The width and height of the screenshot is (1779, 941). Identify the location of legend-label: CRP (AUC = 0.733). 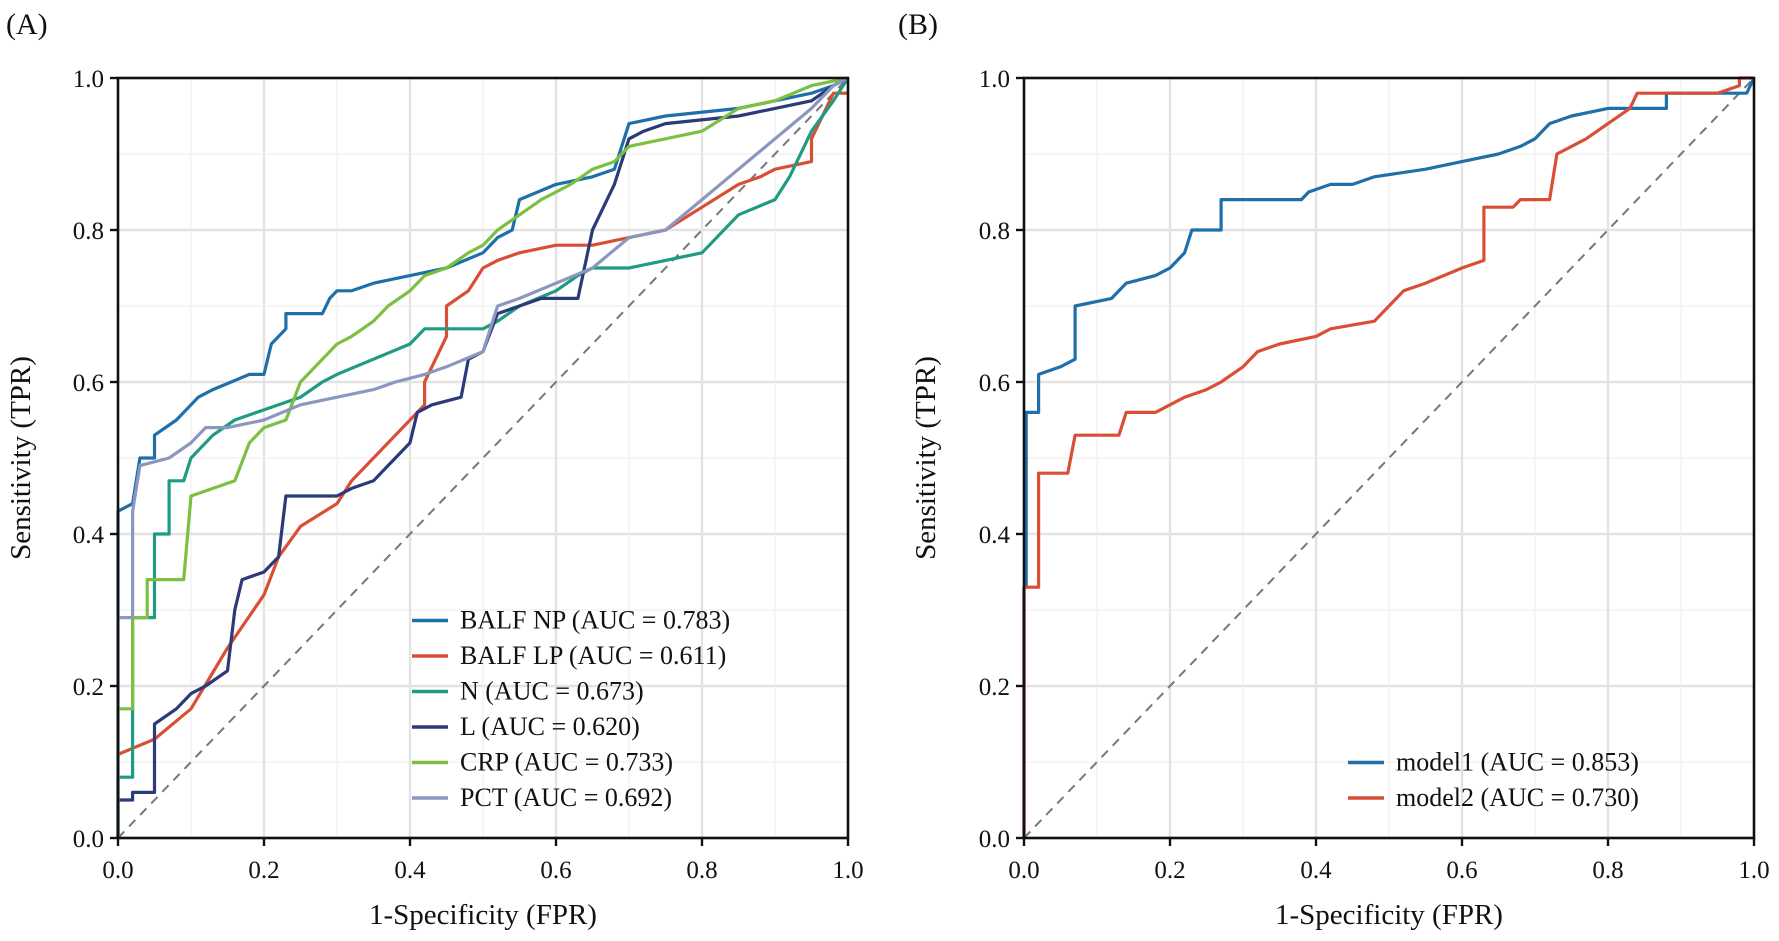
(566, 762).